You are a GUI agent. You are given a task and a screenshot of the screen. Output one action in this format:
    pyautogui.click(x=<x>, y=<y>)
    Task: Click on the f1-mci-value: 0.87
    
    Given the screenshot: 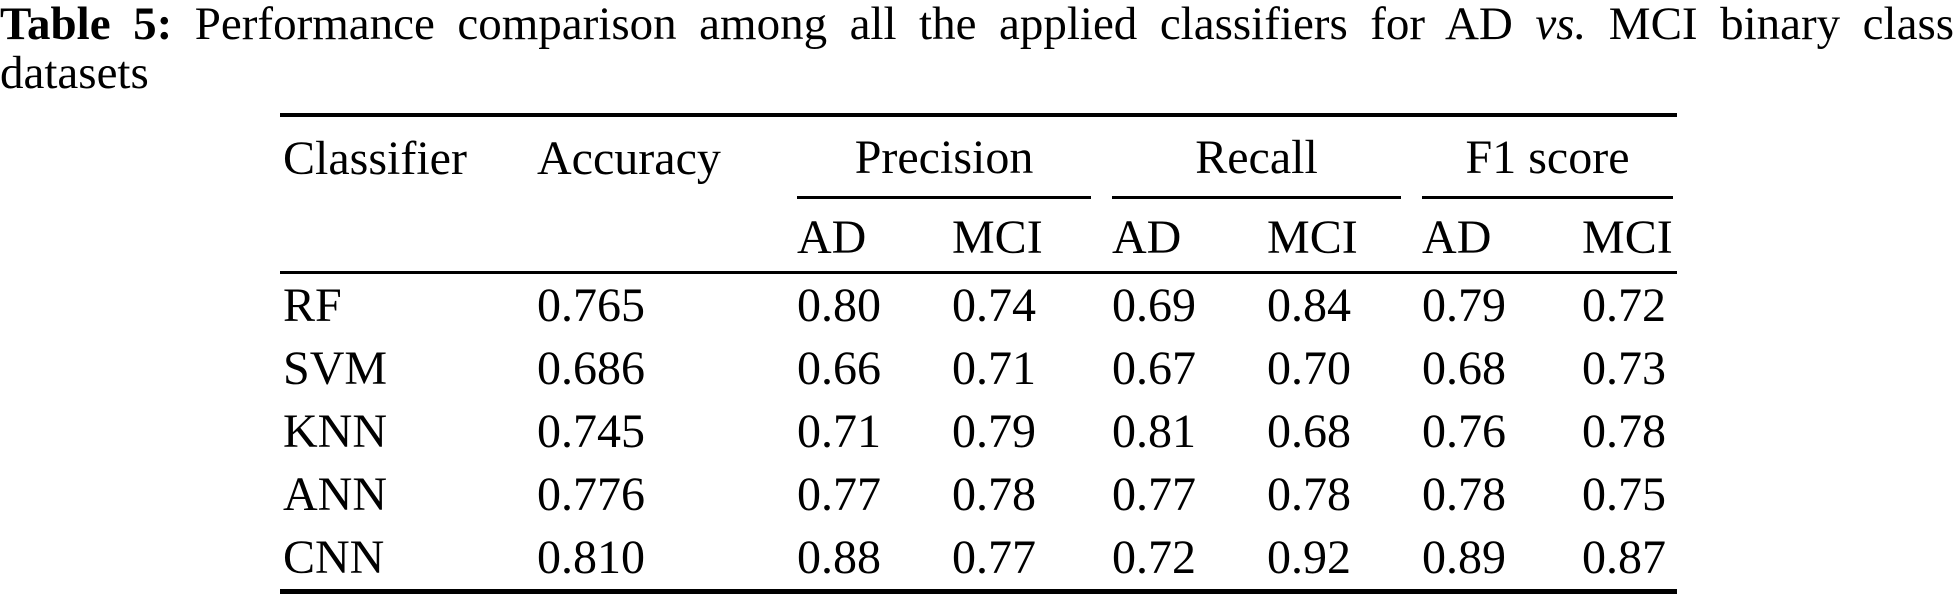 What is the action you would take?
    pyautogui.click(x=1624, y=557)
    